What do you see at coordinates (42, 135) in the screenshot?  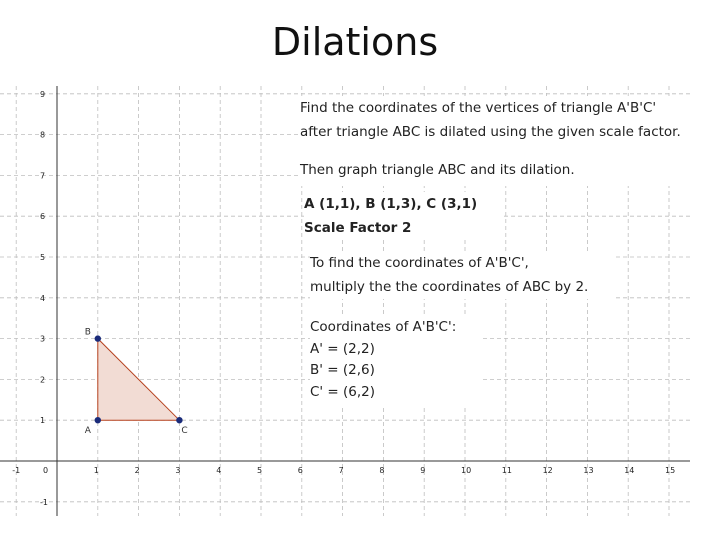 I see `y-tick-label: 8` at bounding box center [42, 135].